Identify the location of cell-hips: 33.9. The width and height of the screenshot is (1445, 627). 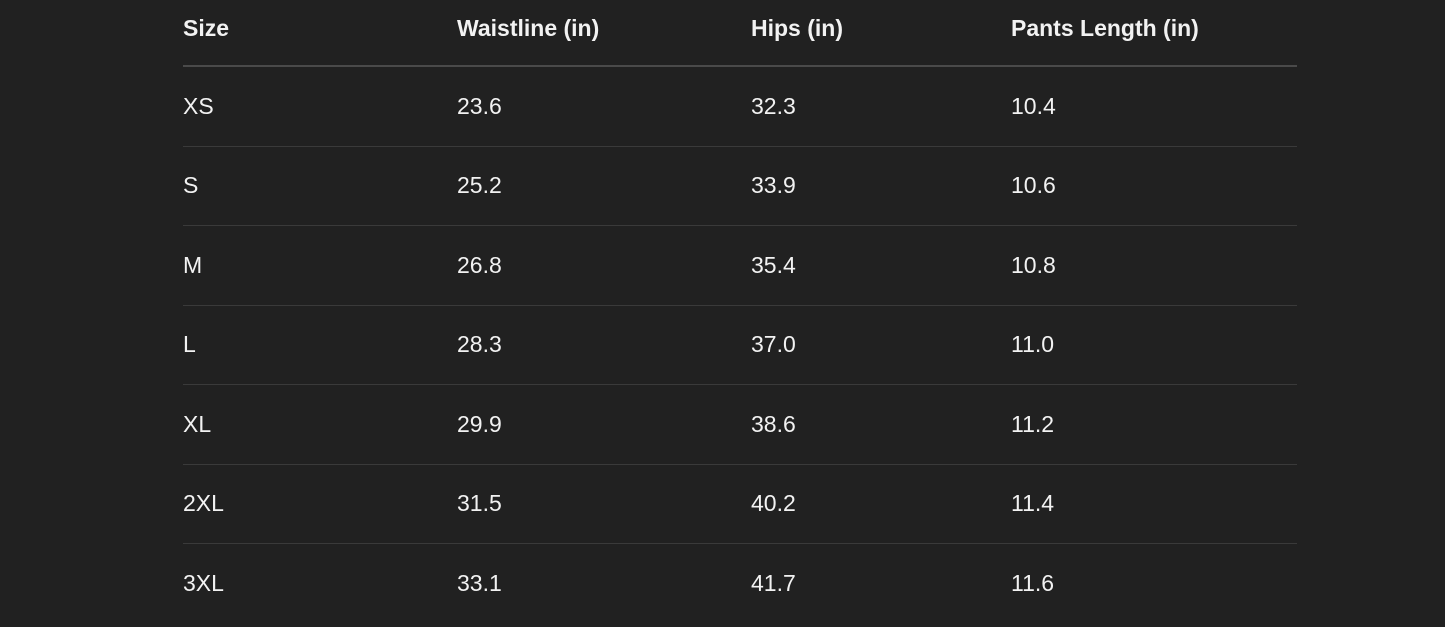
(881, 186).